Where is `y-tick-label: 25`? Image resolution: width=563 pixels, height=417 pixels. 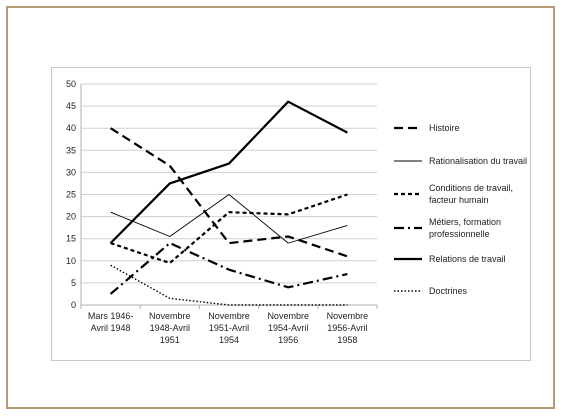 y-tick-label: 25 is located at coordinates (71, 195).